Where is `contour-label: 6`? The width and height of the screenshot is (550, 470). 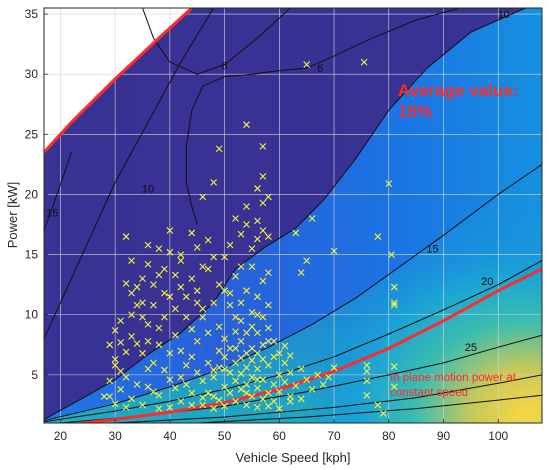
contour-label: 6 is located at coordinates (225, 67).